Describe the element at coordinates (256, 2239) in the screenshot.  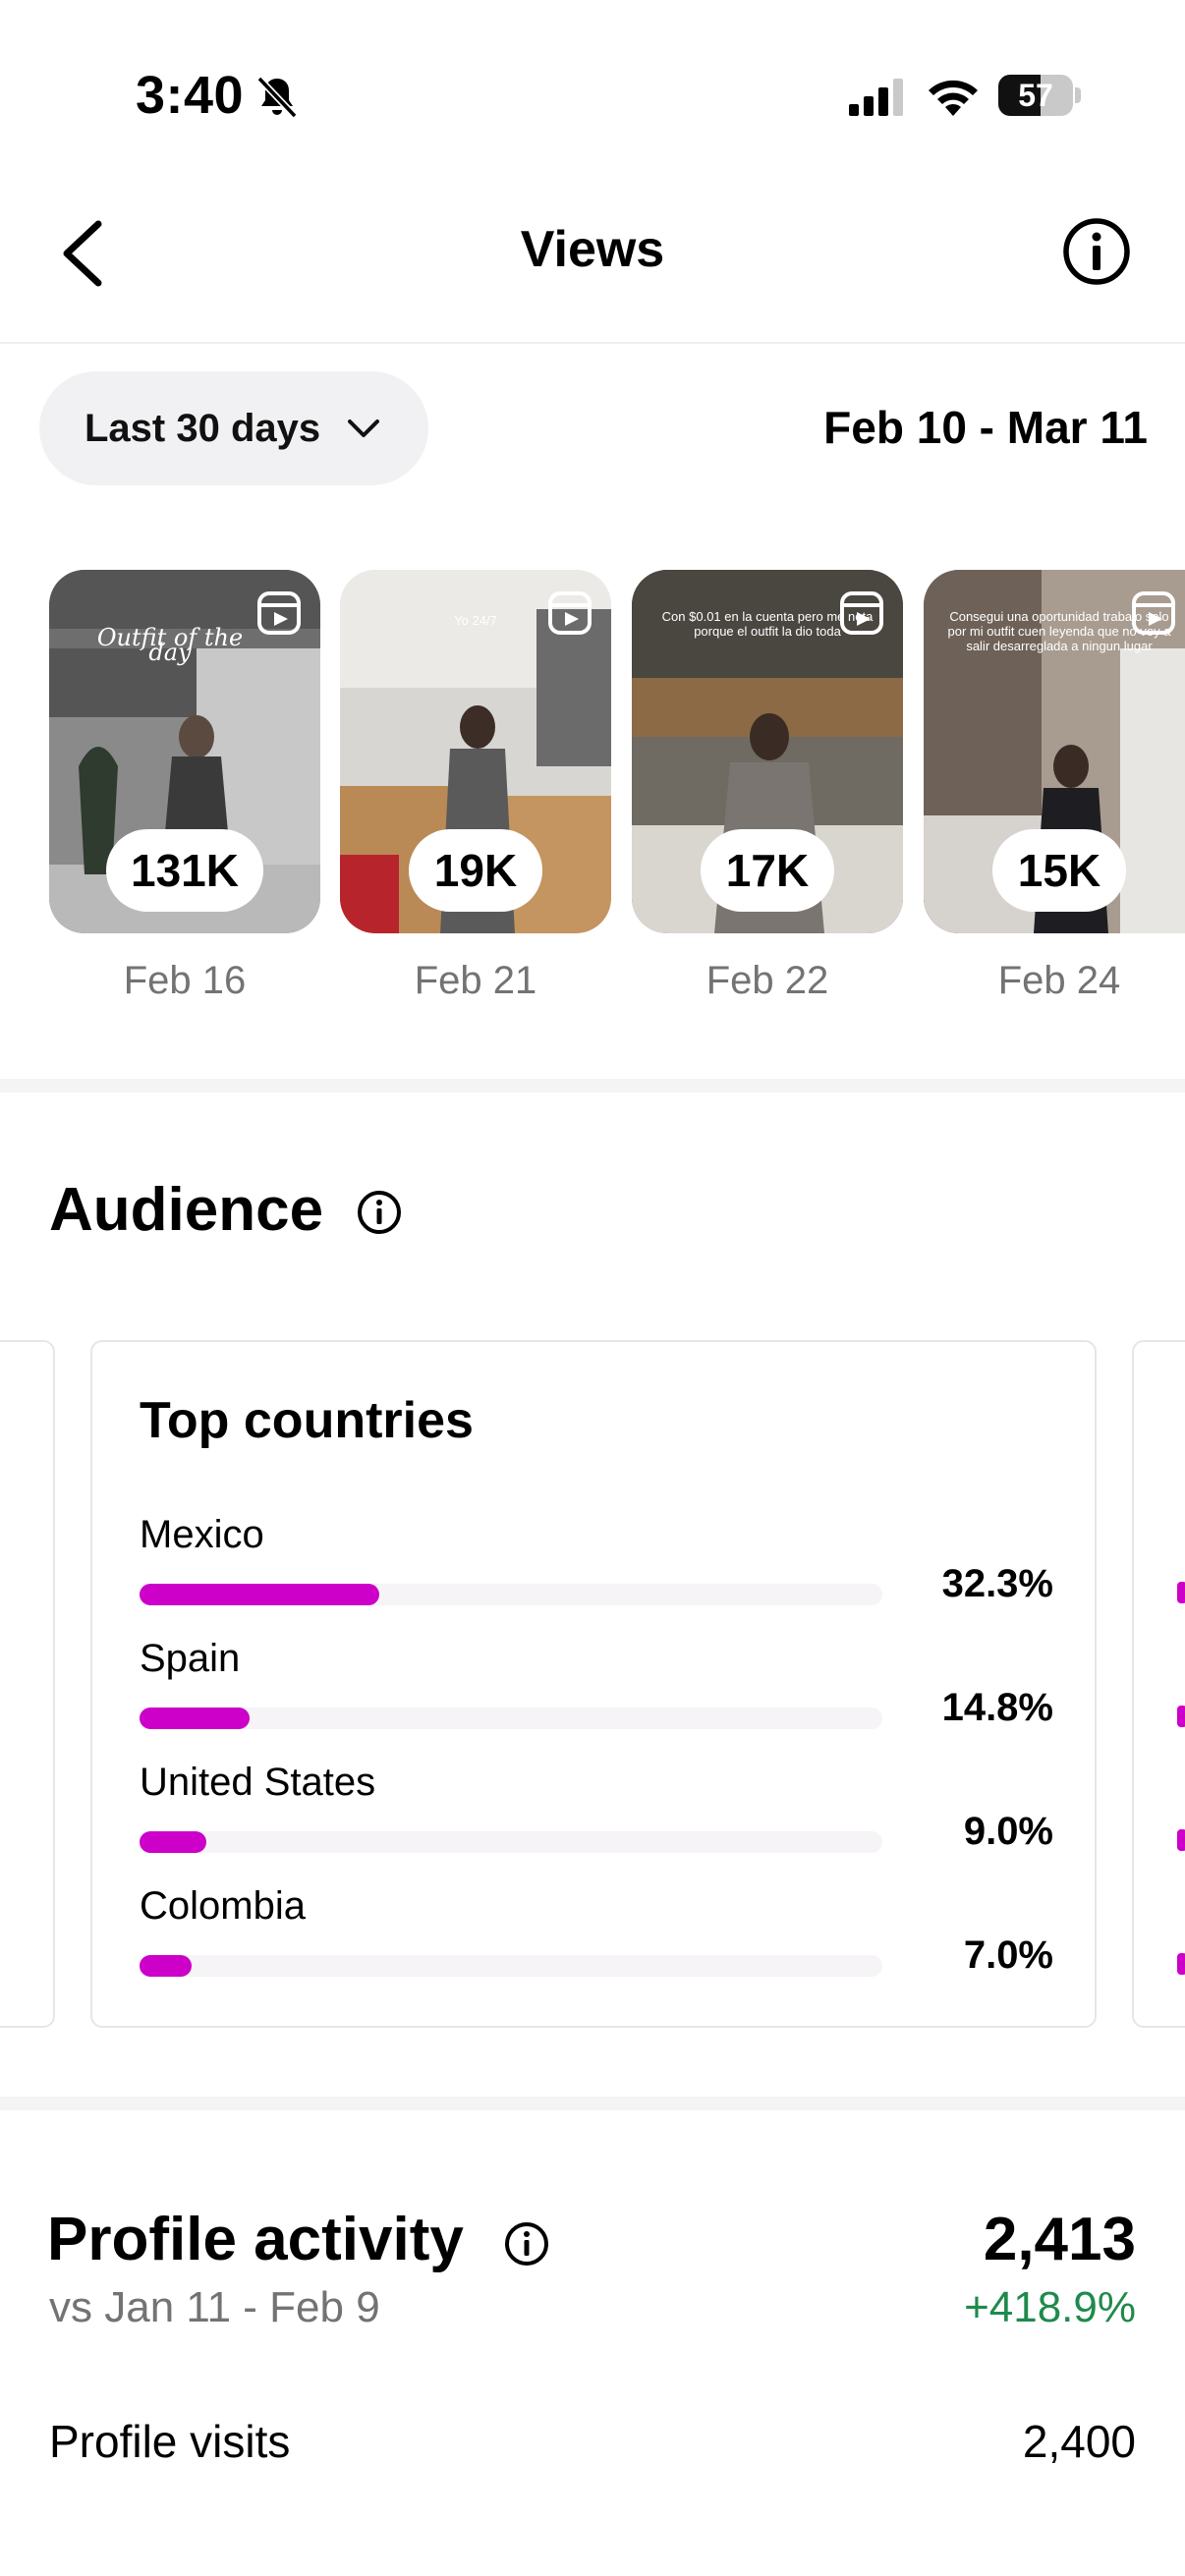
I see `profile-activity-heading: Profile activity` at that location.